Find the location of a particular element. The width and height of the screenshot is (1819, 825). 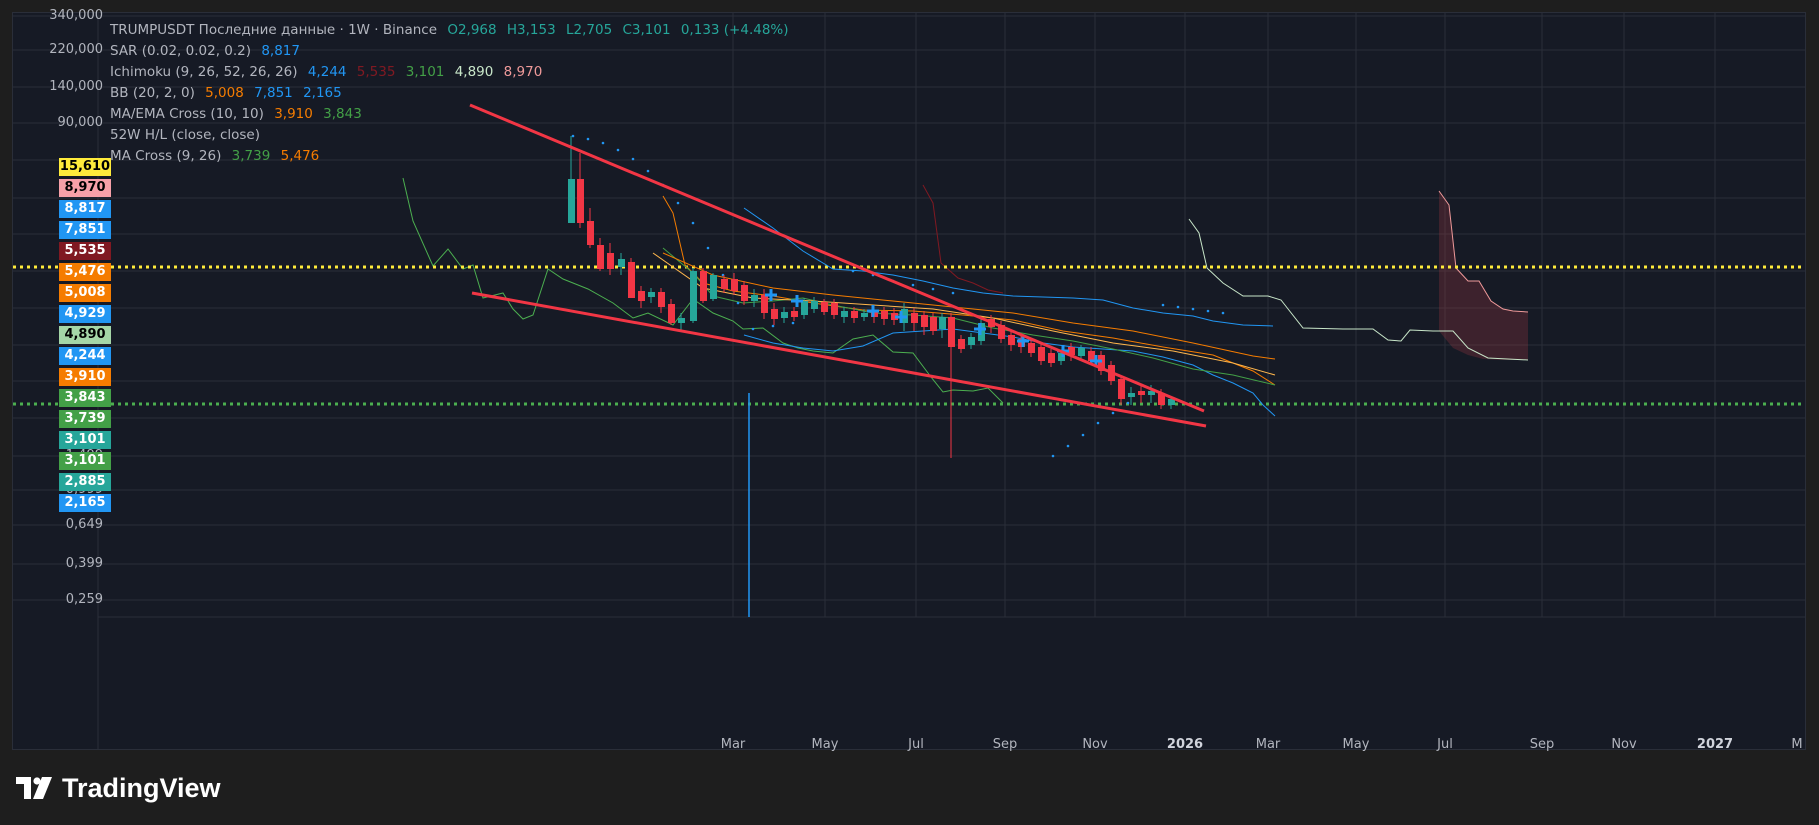

price-badge: 5,476 is located at coordinates (85, 272).